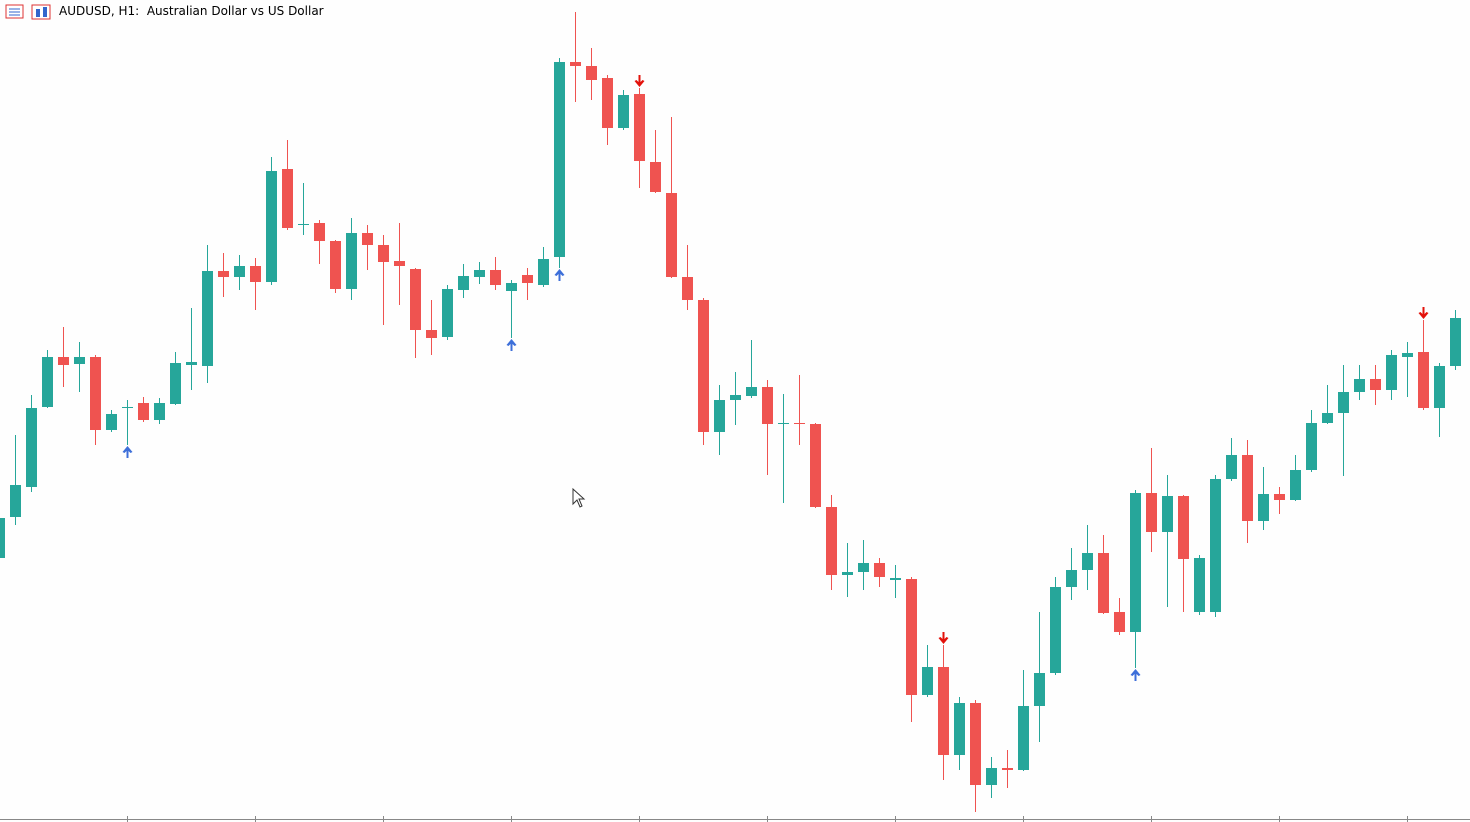  I want to click on time-axis, so click(735, 819).